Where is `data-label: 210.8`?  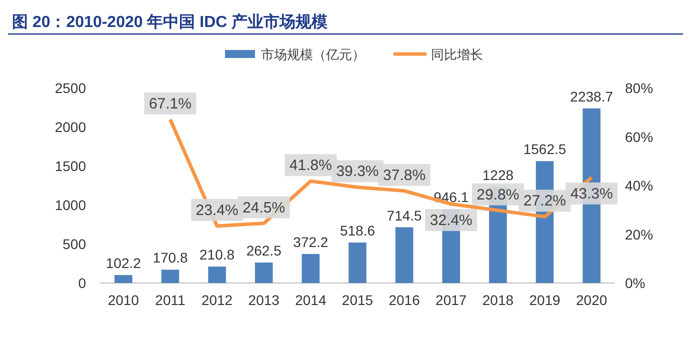
data-label: 210.8 is located at coordinates (217, 254).